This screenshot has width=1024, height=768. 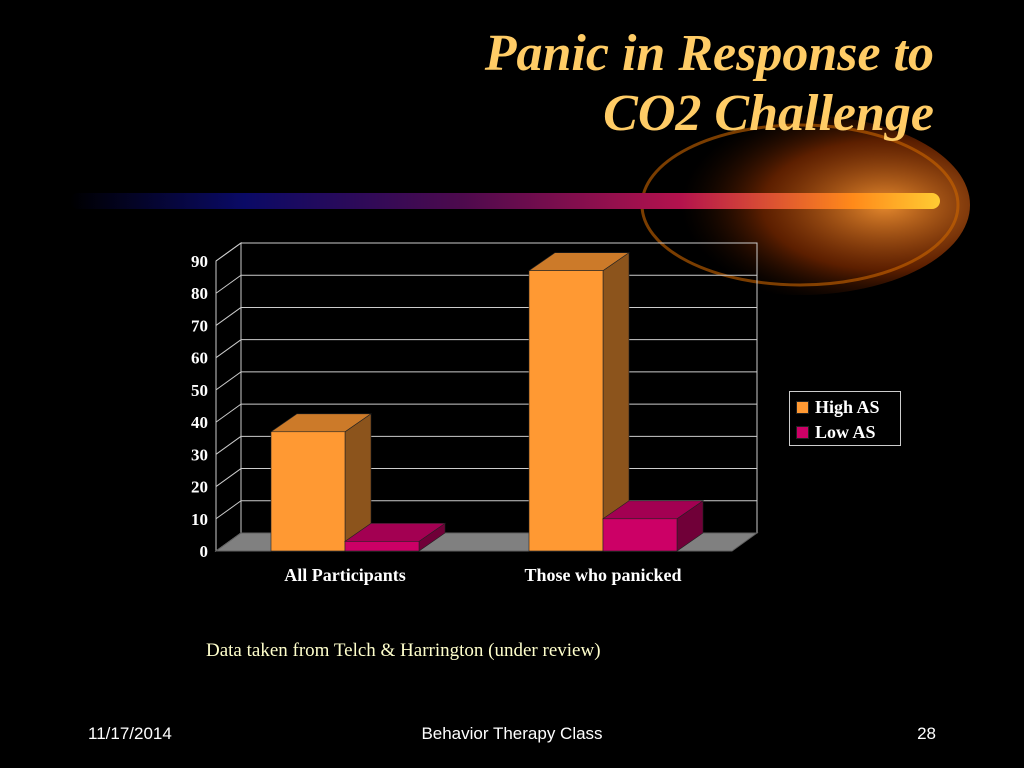 What do you see at coordinates (199, 390) in the screenshot?
I see `y-tick-label: 50` at bounding box center [199, 390].